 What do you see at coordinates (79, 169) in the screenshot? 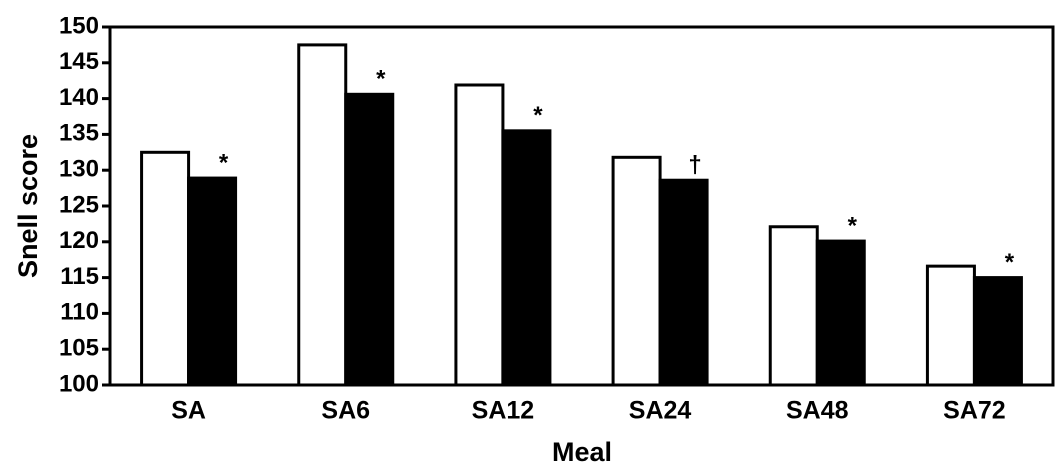
I see `y-tick-label: 130` at bounding box center [79, 169].